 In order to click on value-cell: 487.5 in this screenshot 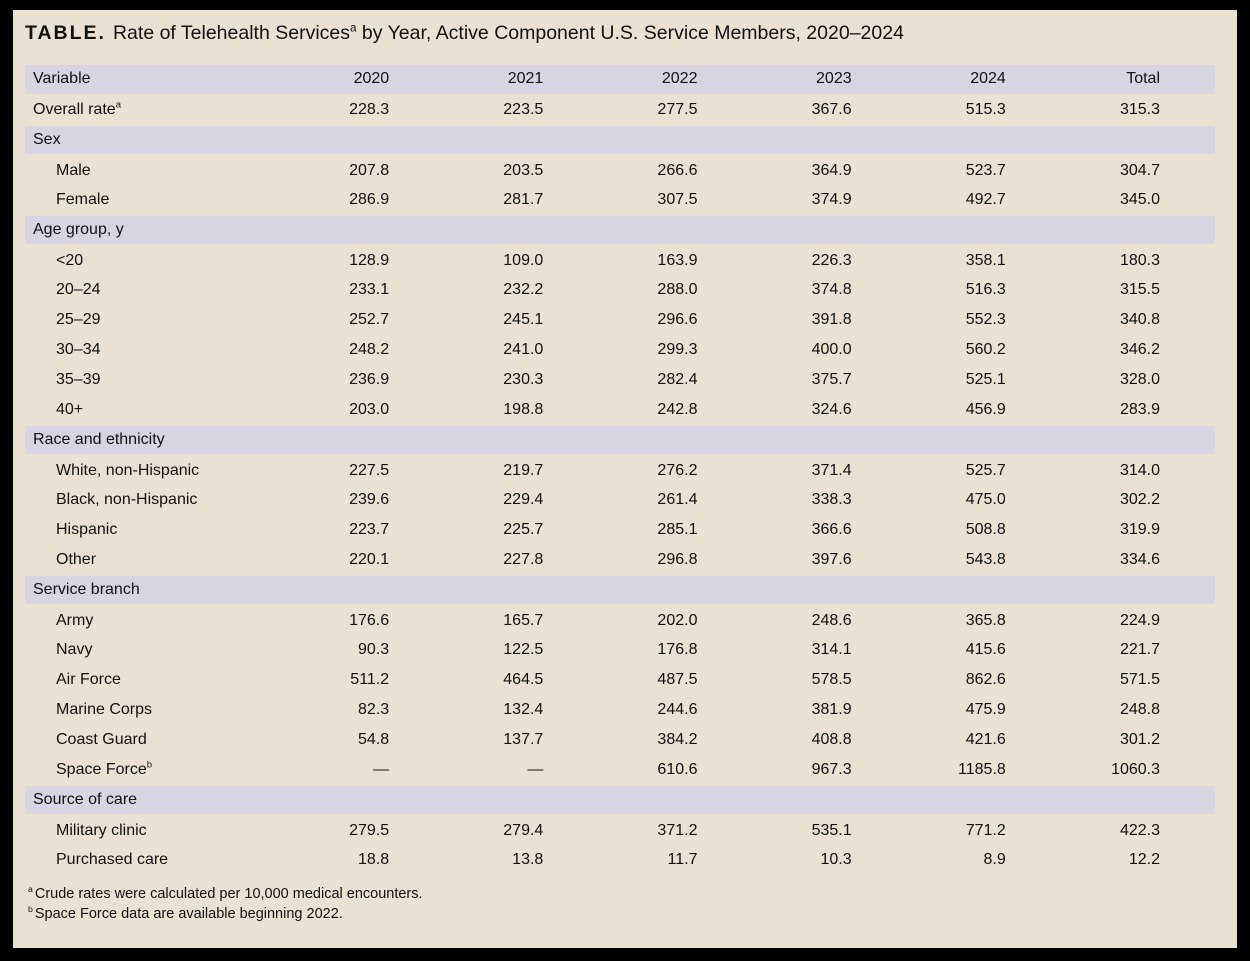, I will do `click(677, 679)`.